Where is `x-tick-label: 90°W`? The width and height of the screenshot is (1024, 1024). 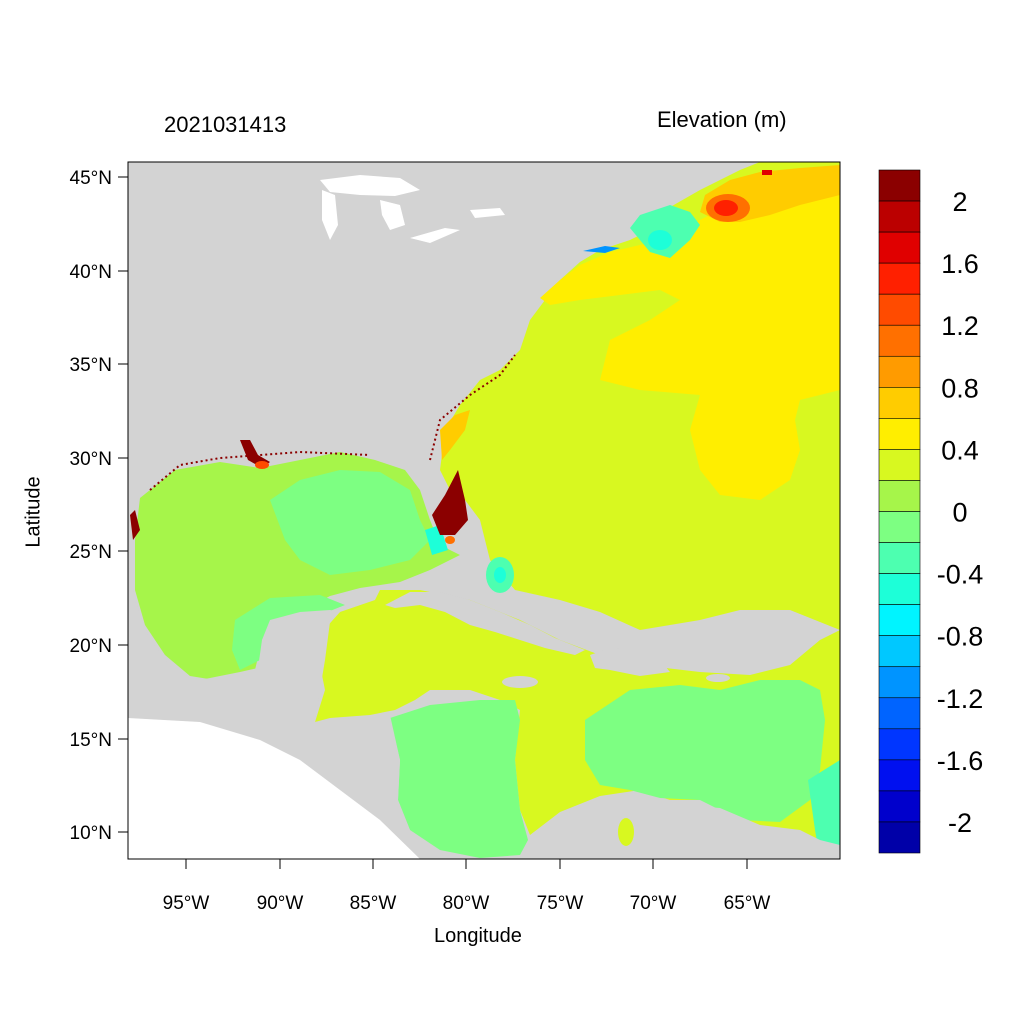 x-tick-label: 90°W is located at coordinates (280, 903).